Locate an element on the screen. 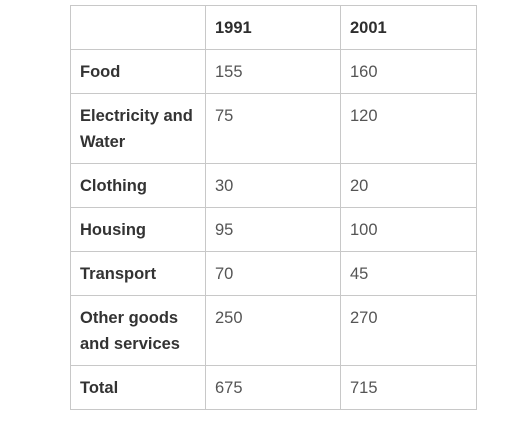 The width and height of the screenshot is (512, 426). header-cell-1991: 1991 is located at coordinates (273, 27).